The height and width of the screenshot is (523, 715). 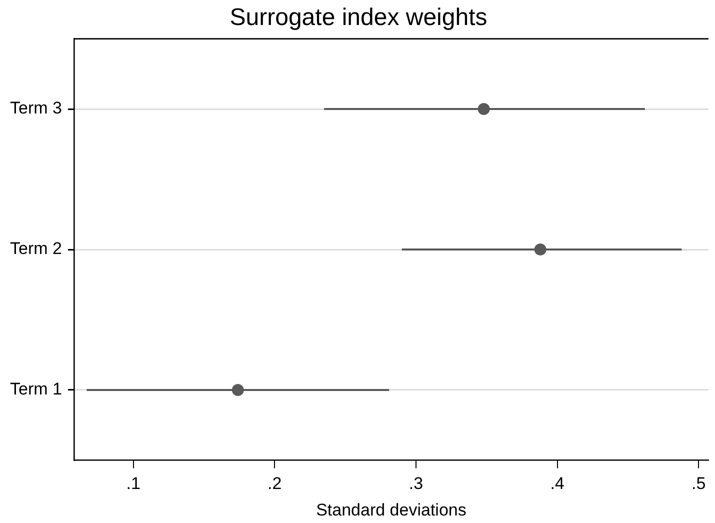 What do you see at coordinates (699, 484) in the screenshot?
I see `x-tick-label: .5` at bounding box center [699, 484].